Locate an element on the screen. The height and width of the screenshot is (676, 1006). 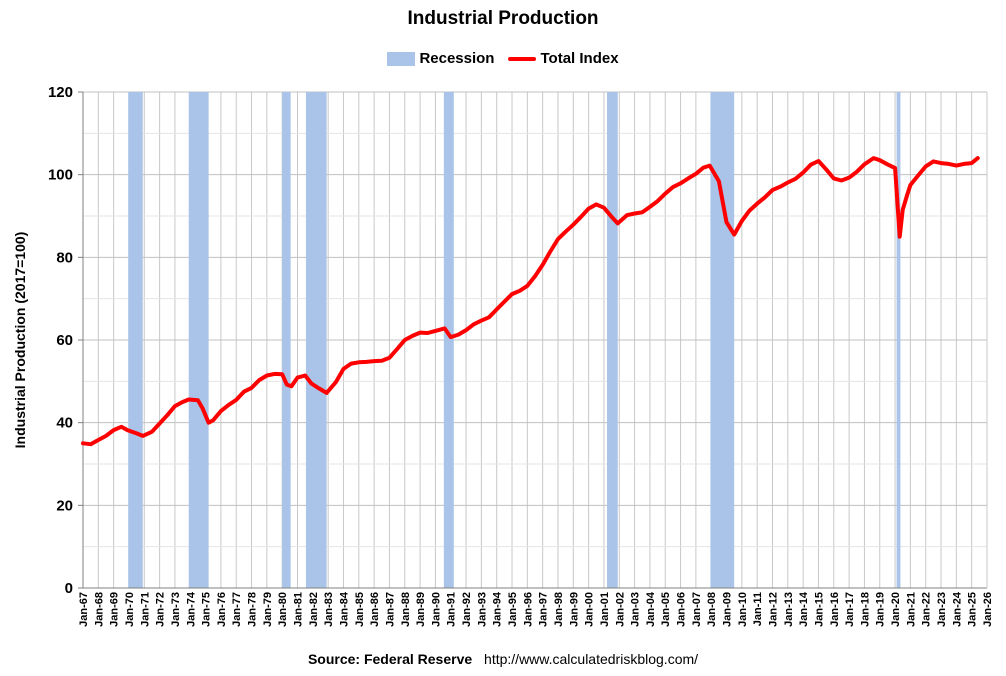
source-text: Source: Federal Reserve is located at coordinates (390, 659).